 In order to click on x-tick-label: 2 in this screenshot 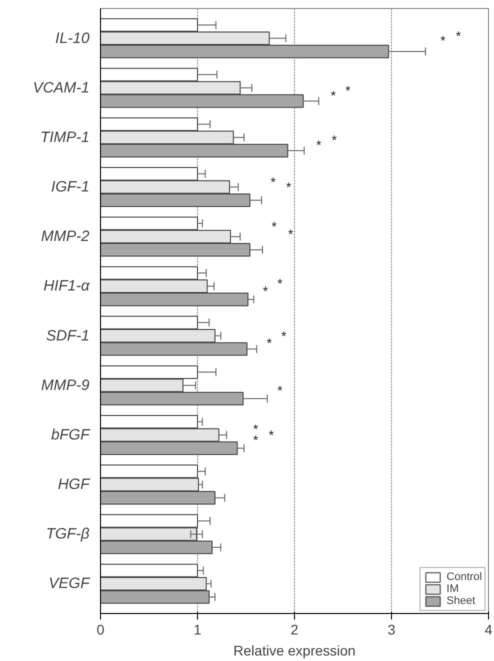, I will do `click(294, 630)`.